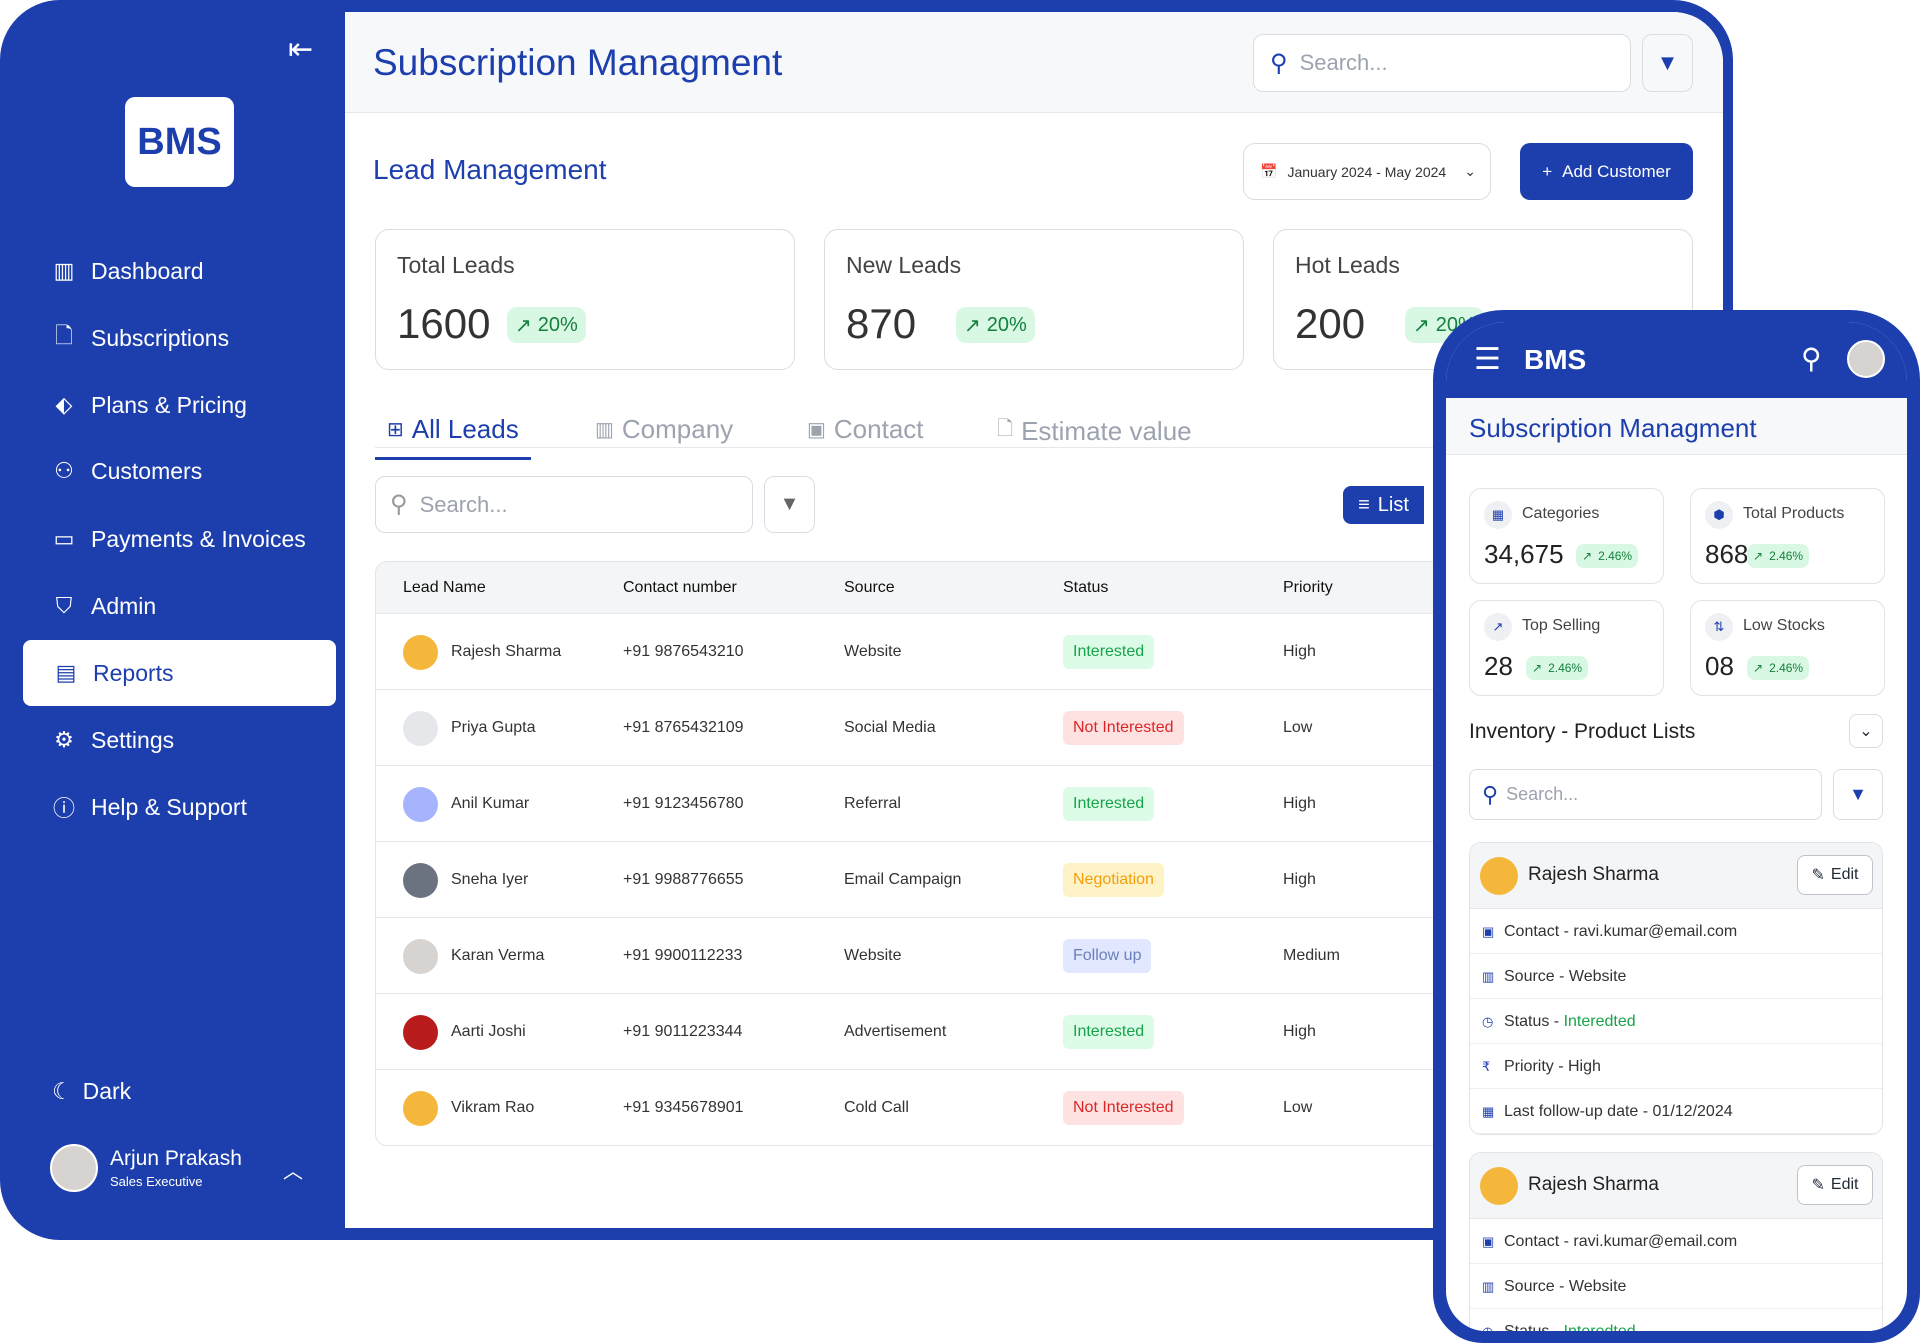  What do you see at coordinates (488, 1031) in the screenshot?
I see `lead-name: Aarti Joshi` at bounding box center [488, 1031].